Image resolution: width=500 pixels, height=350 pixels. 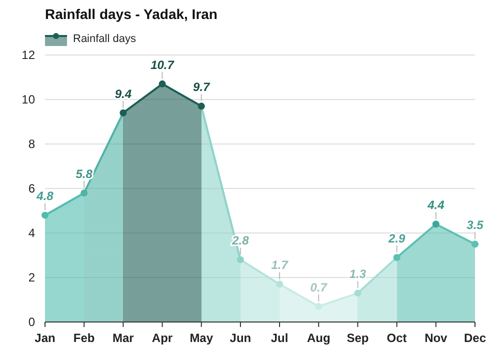 What do you see at coordinates (436, 338) in the screenshot?
I see `x-tick-label: Nov` at bounding box center [436, 338].